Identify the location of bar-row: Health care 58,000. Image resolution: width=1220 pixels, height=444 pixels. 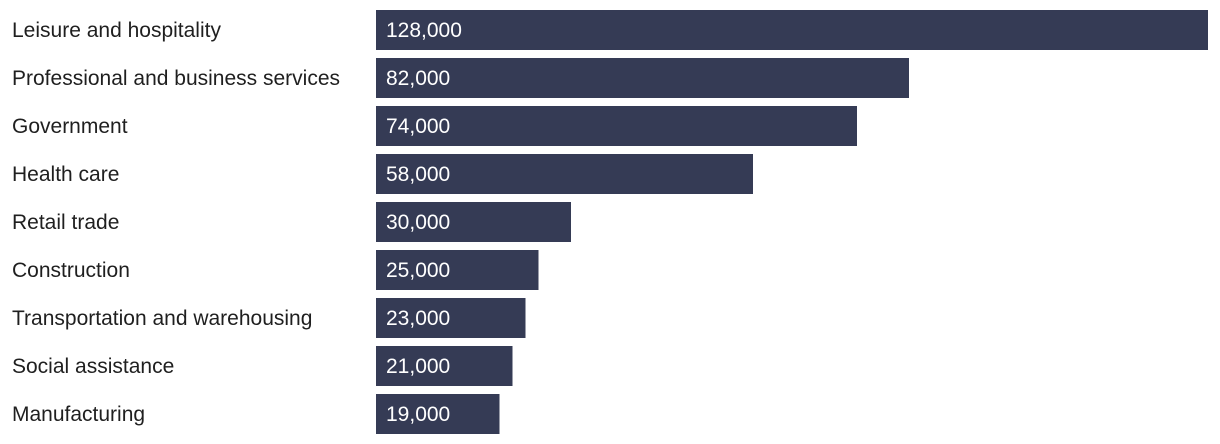
(382, 174).